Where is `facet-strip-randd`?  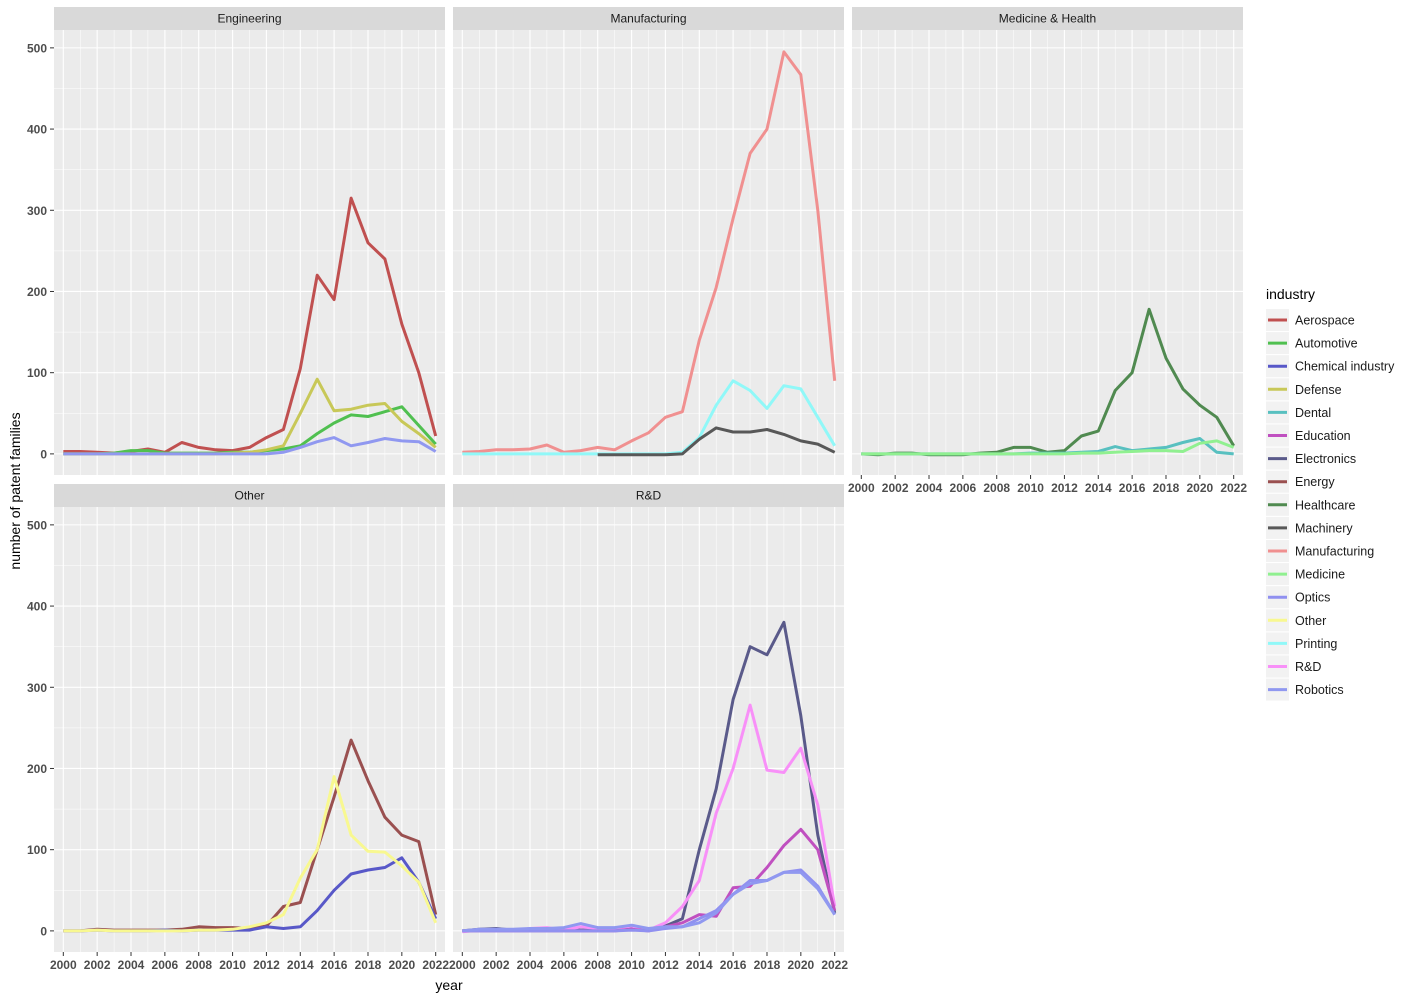
facet-strip-randd is located at coordinates (648, 495).